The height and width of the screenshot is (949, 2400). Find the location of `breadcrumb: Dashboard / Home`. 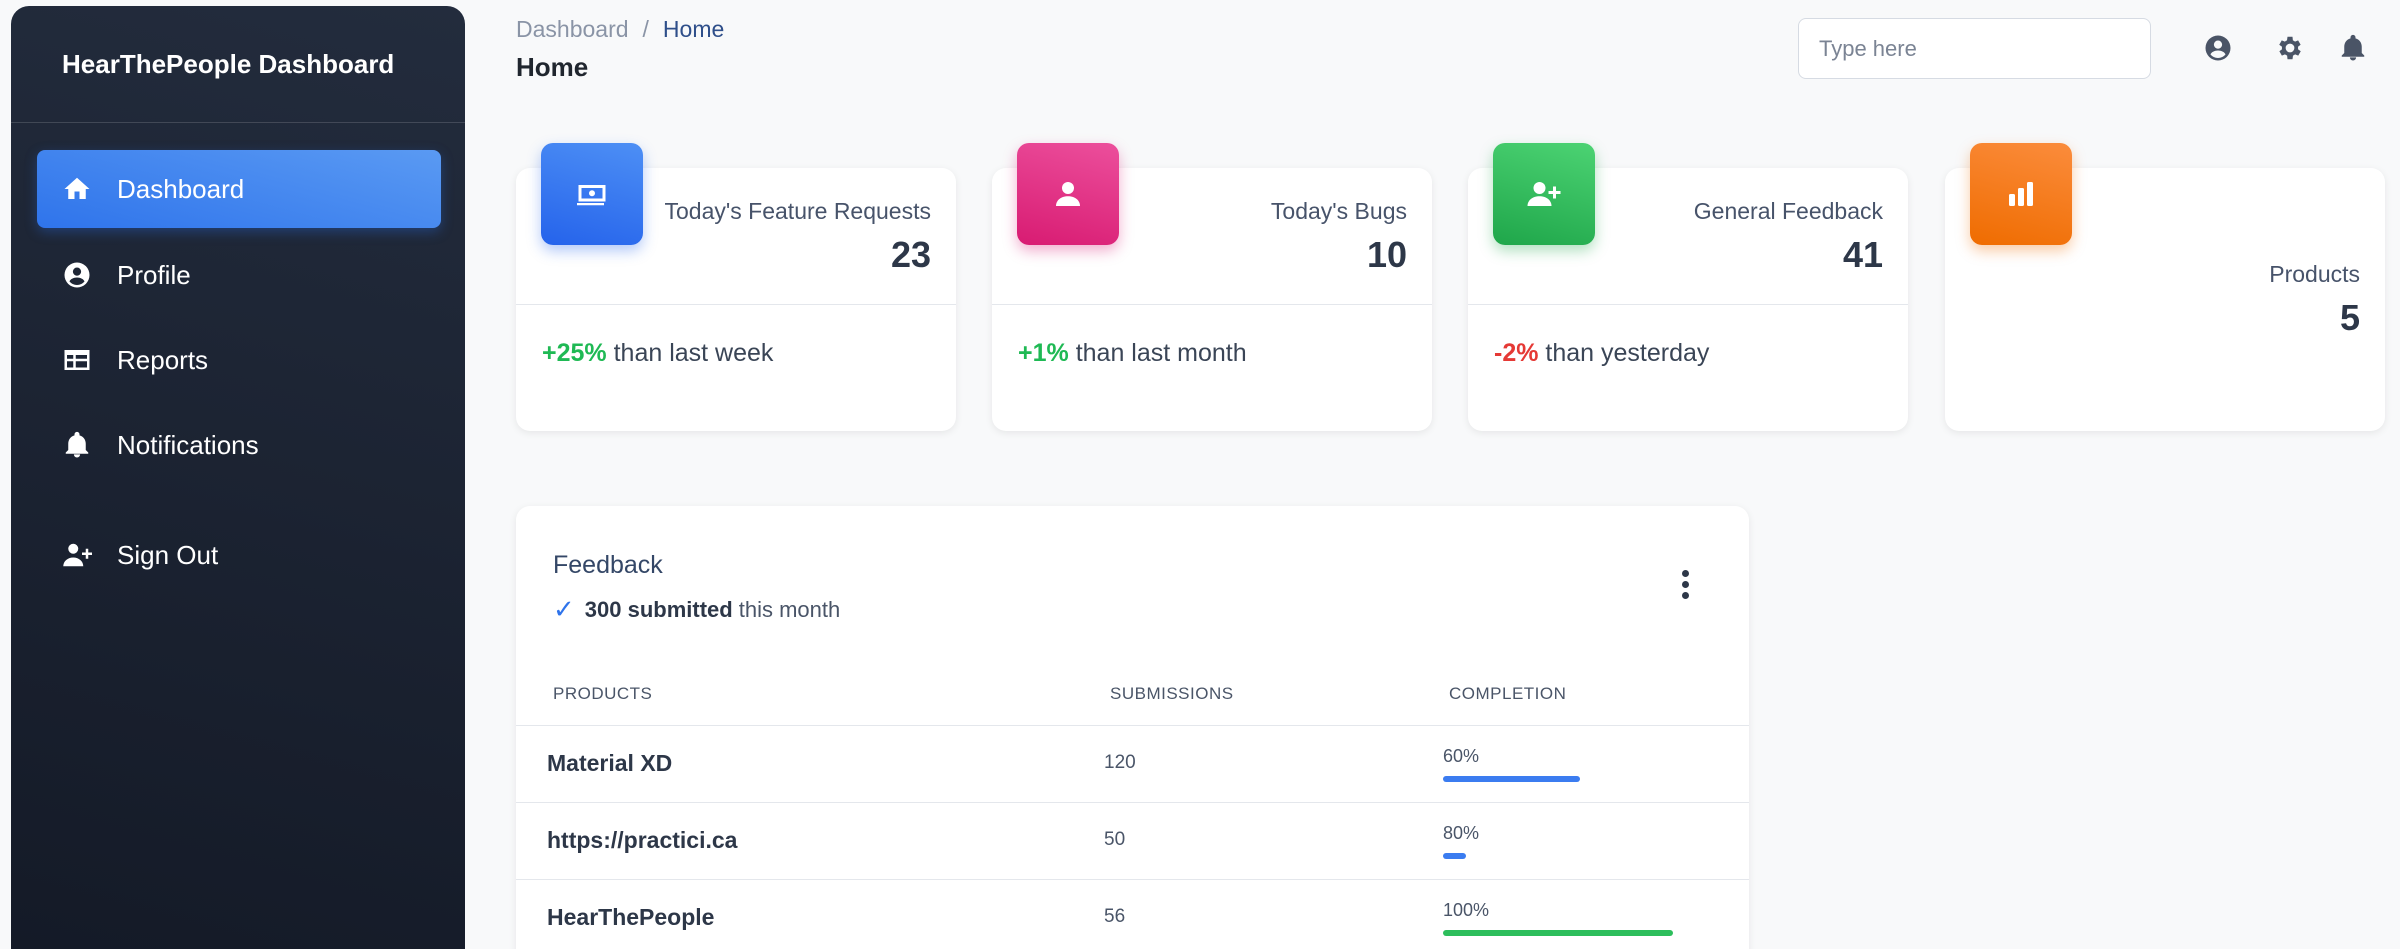

breadcrumb: Dashboard / Home is located at coordinates (620, 29).